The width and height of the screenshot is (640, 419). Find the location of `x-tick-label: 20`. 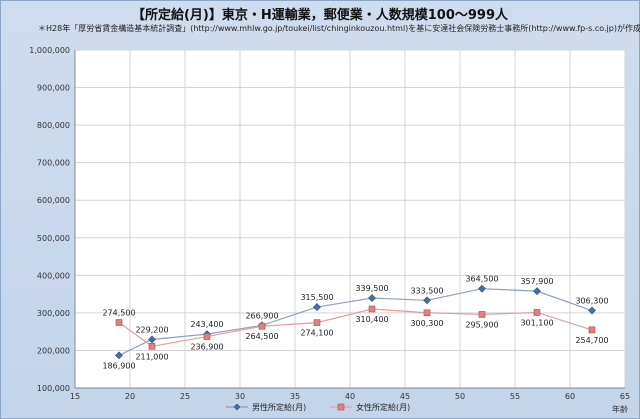

x-tick-label: 20 is located at coordinates (130, 396).